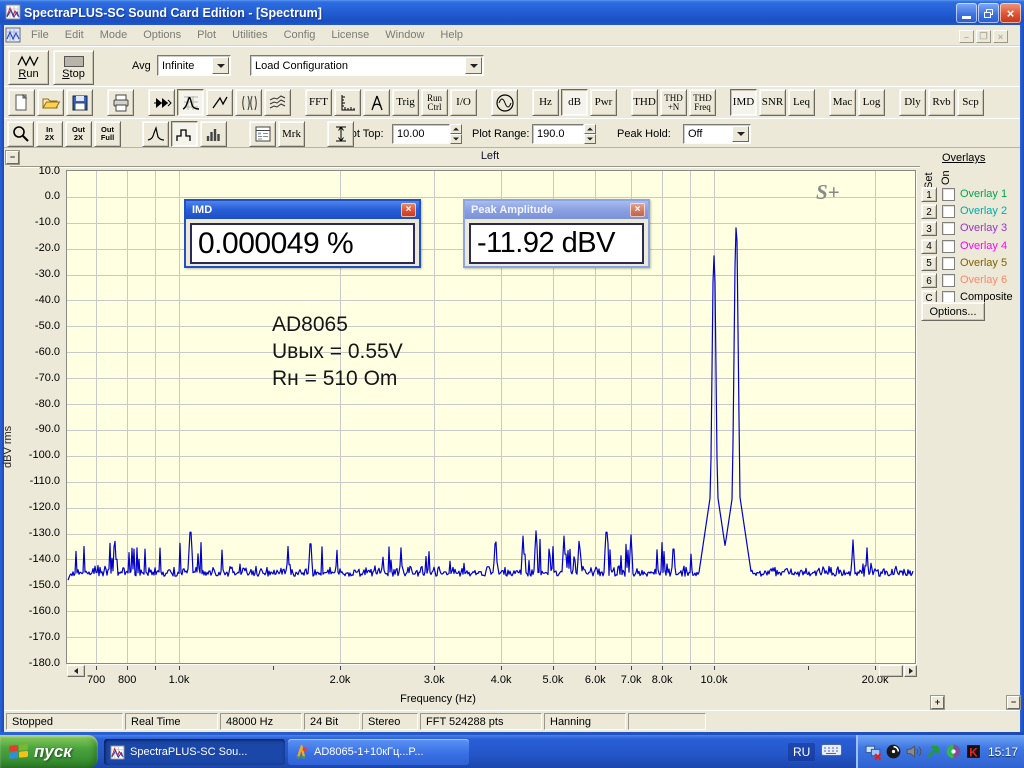  I want to click on thd-button: THD, so click(644, 102).